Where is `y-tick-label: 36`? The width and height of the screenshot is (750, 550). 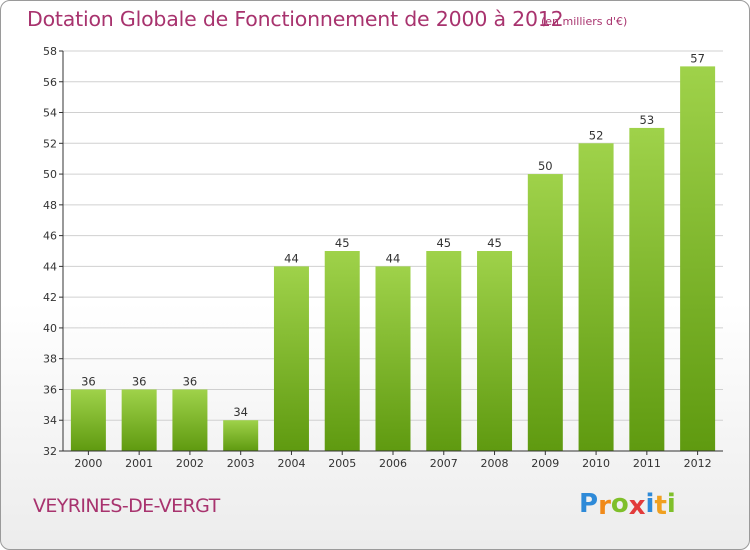
y-tick-label: 36 is located at coordinates (50, 389).